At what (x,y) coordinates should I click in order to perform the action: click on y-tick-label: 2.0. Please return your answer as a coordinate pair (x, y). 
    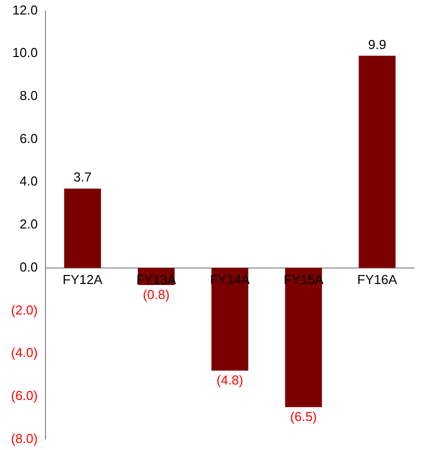
    Looking at the image, I should click on (29, 224).